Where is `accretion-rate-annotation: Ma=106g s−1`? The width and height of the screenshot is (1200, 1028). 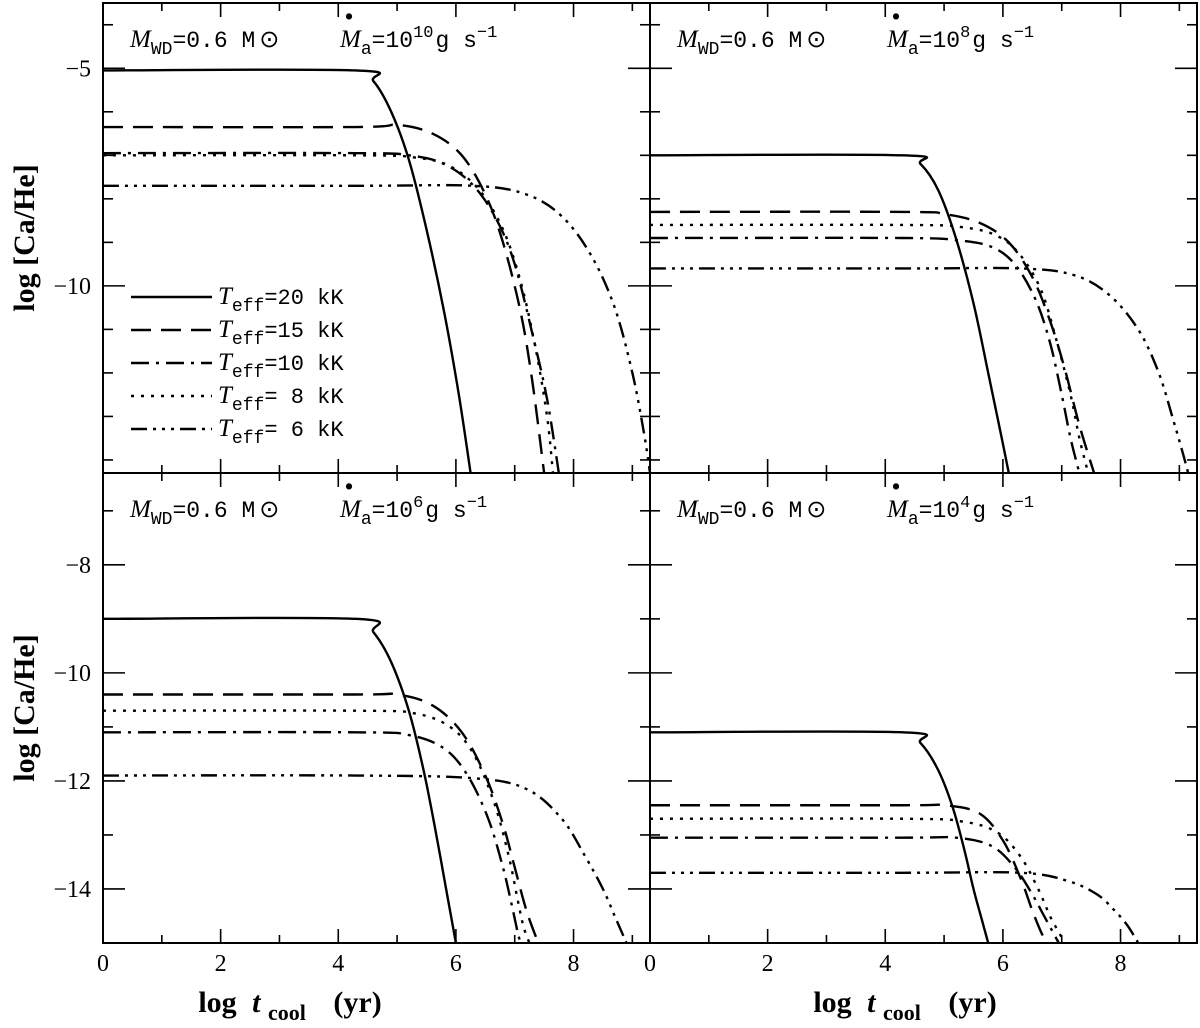
accretion-rate-annotation: Ma=106g s−1 is located at coordinates (413, 512).